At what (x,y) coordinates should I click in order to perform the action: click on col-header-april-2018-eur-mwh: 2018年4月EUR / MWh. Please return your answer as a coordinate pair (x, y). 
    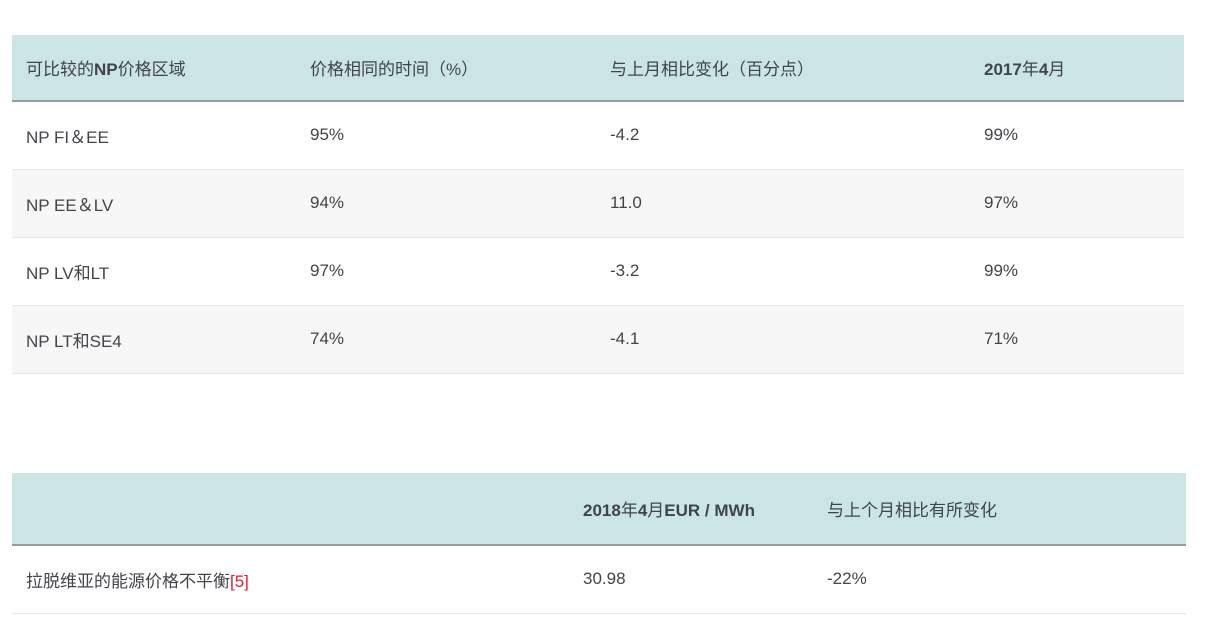
    Looking at the image, I should click on (691, 509).